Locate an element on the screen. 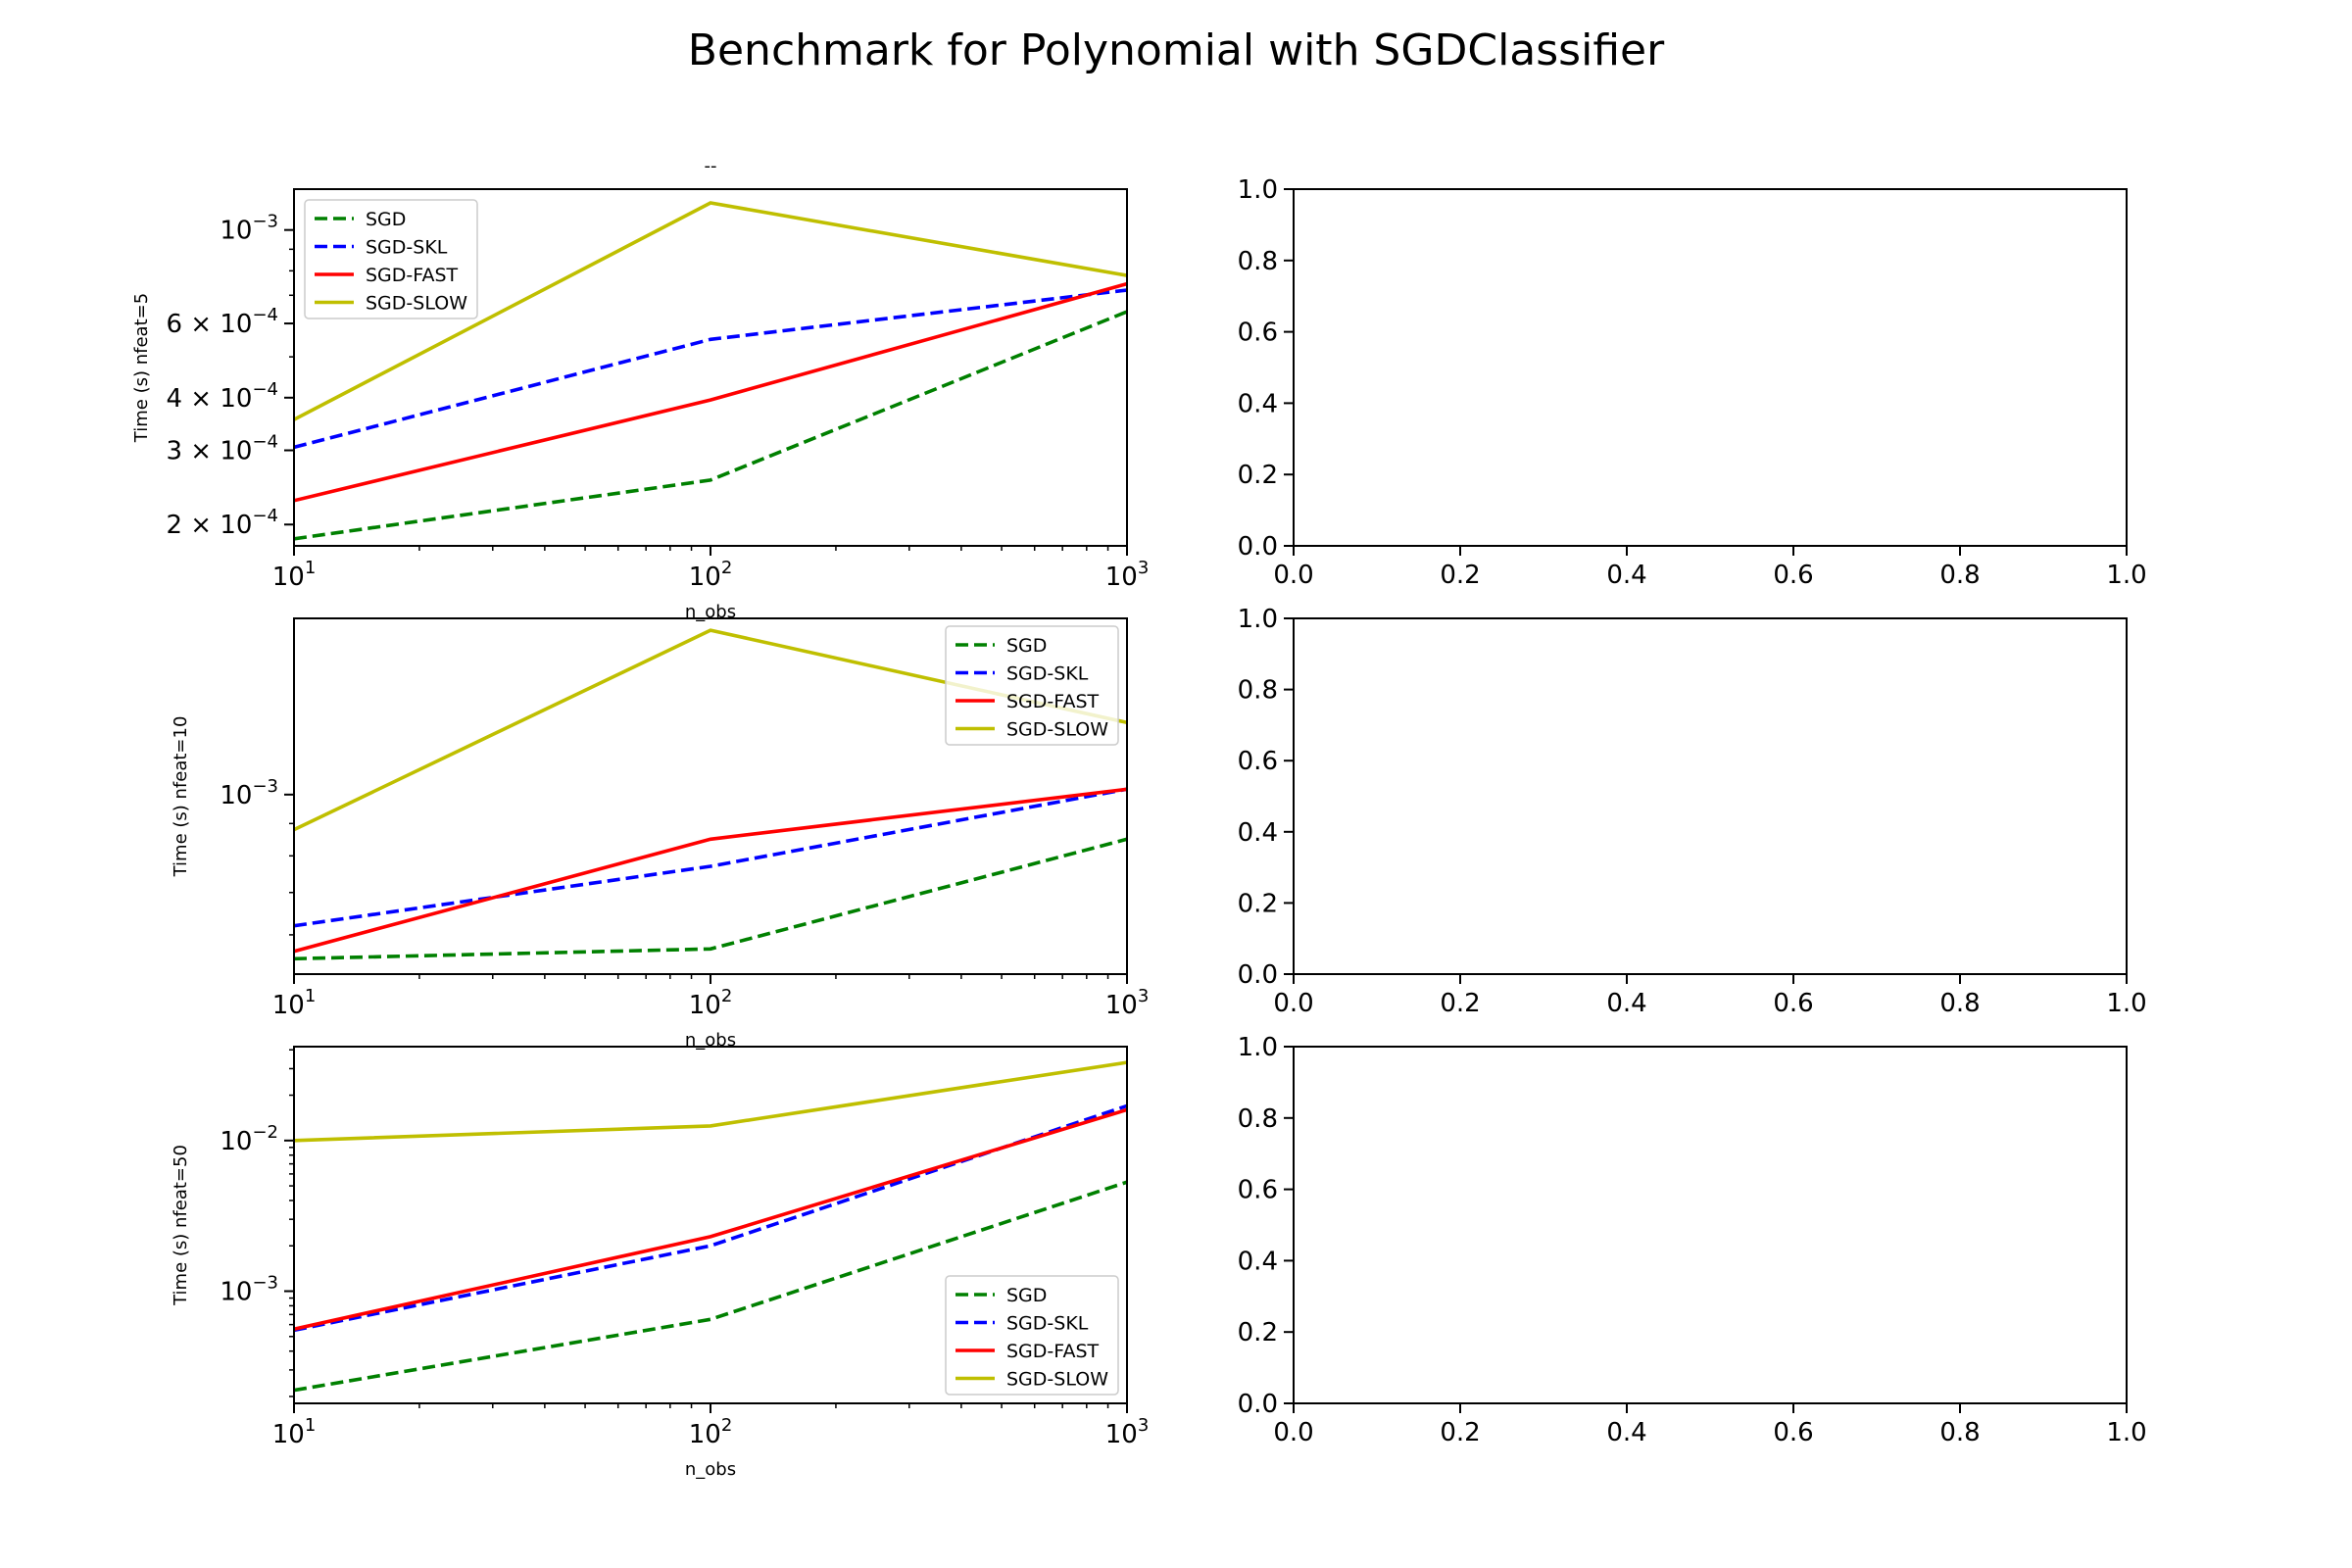  subplot-5: 0.0 0.2 0.4 0.6 0.8 1.0 0.0 0.2 0.4 0.6 0.8 1.0 is located at coordinates (1692, 811).